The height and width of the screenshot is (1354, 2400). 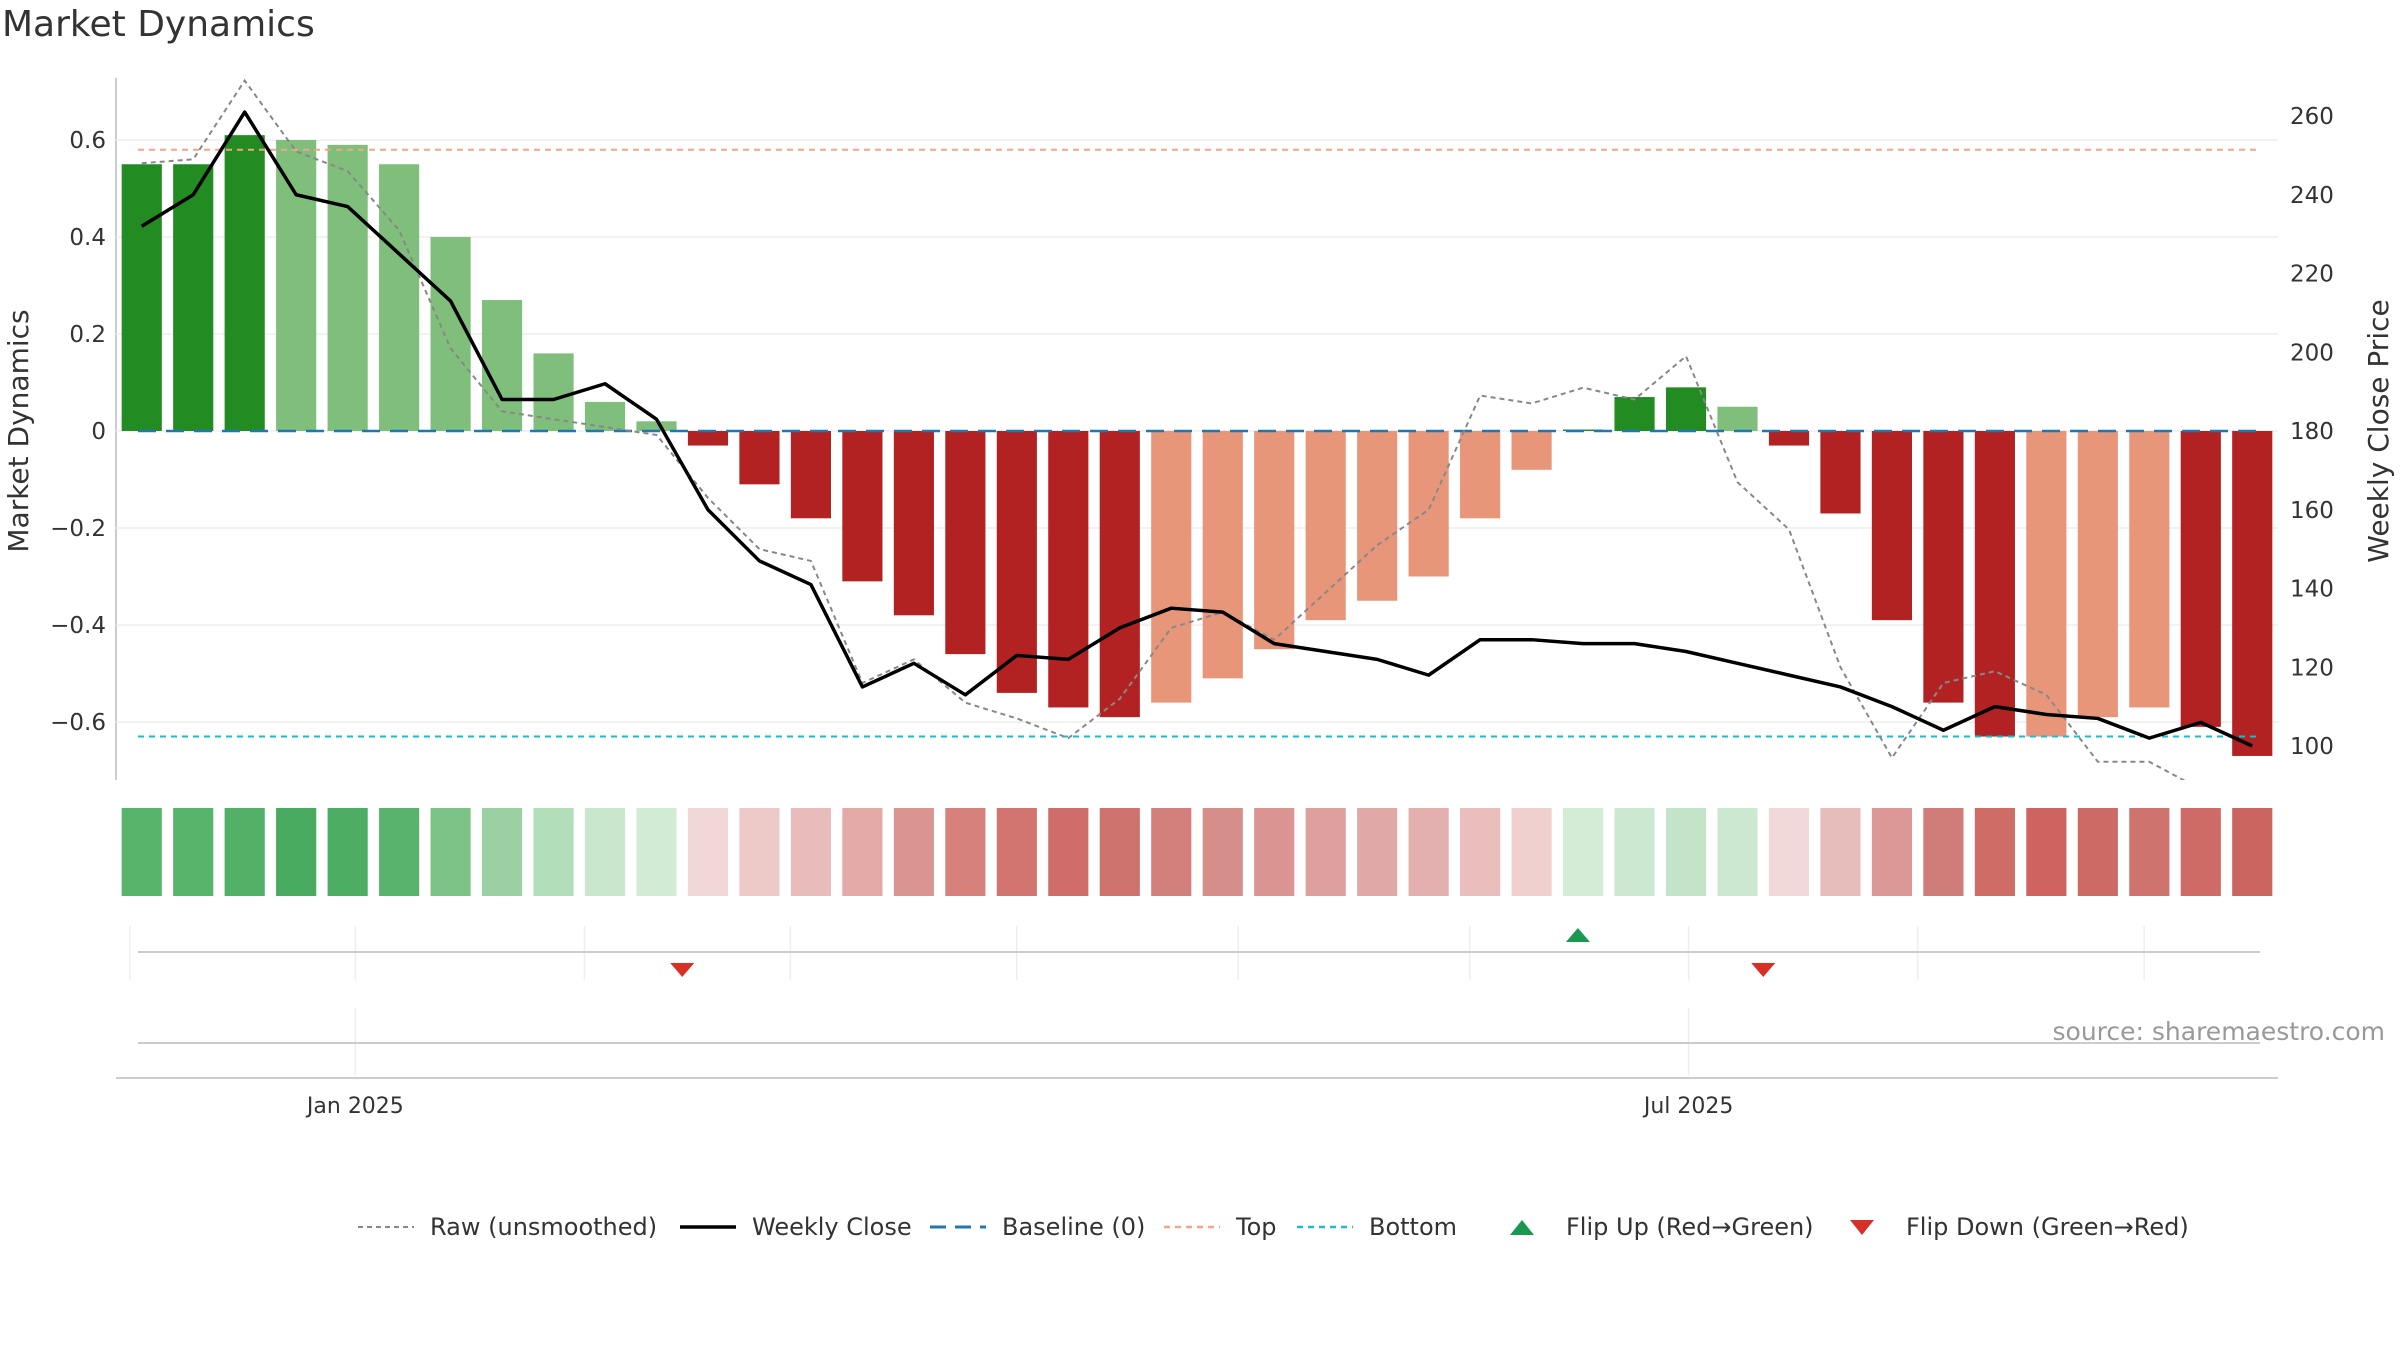 What do you see at coordinates (2312, 353) in the screenshot?
I see `y2-tick-label: 200` at bounding box center [2312, 353].